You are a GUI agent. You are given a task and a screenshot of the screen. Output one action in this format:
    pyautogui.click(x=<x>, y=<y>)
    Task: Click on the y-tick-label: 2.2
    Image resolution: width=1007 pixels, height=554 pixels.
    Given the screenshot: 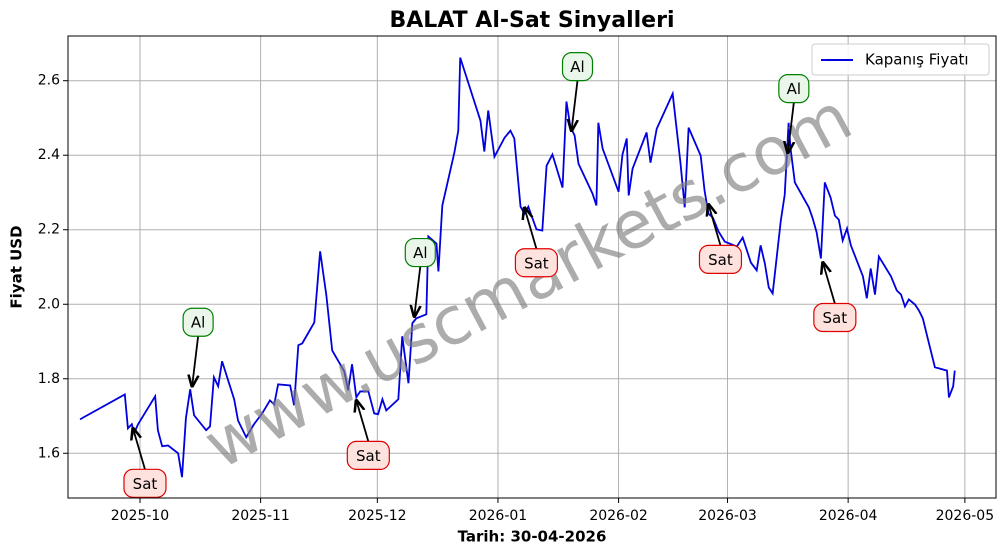 What is the action you would take?
    pyautogui.click(x=49, y=230)
    